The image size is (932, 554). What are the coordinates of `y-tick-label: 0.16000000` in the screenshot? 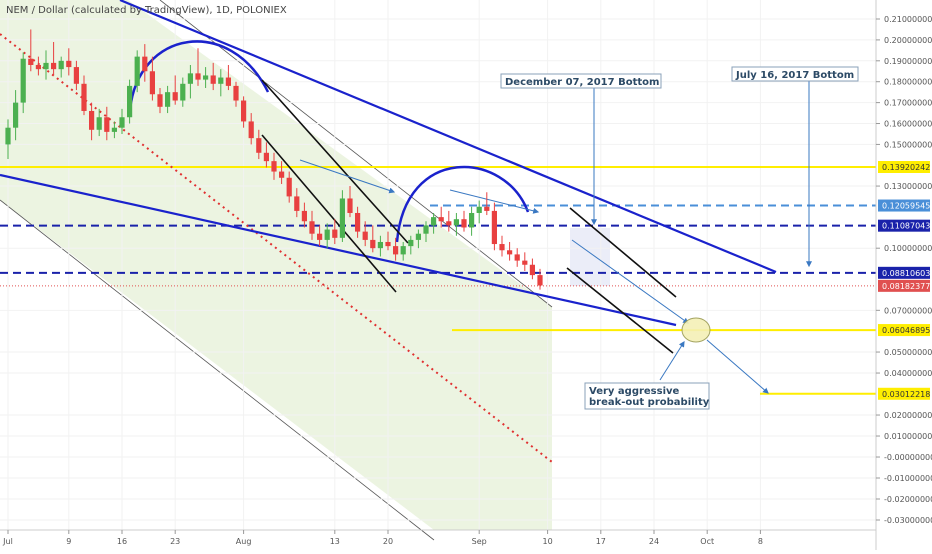 It's located at (908, 124).